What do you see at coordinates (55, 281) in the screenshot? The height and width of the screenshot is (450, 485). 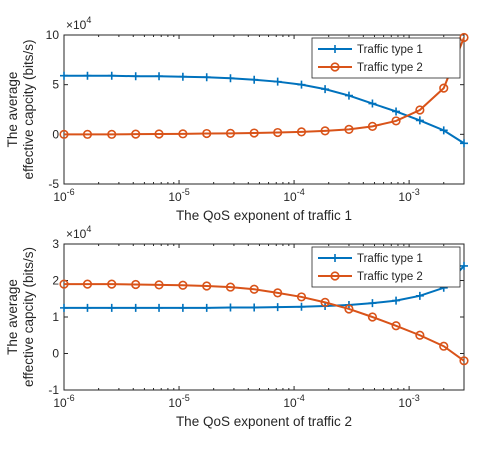 I see `y-tick-label: 2` at bounding box center [55, 281].